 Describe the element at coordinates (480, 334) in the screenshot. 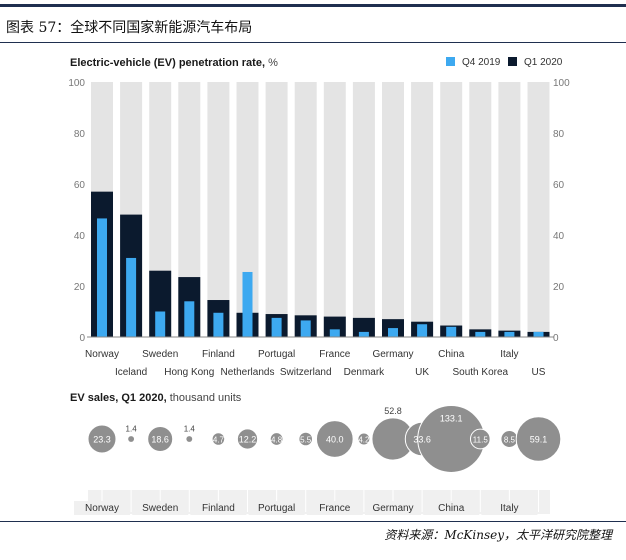

I see `bar-q4-2019-south-korea` at that location.